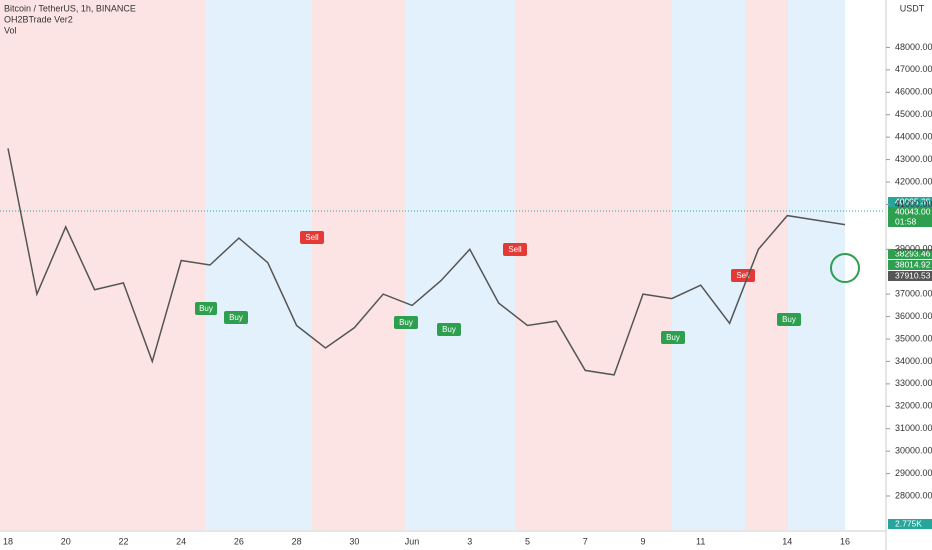 The width and height of the screenshot is (932, 550). Describe the element at coordinates (354, 541) in the screenshot. I see `x-tick-label: 30` at that location.